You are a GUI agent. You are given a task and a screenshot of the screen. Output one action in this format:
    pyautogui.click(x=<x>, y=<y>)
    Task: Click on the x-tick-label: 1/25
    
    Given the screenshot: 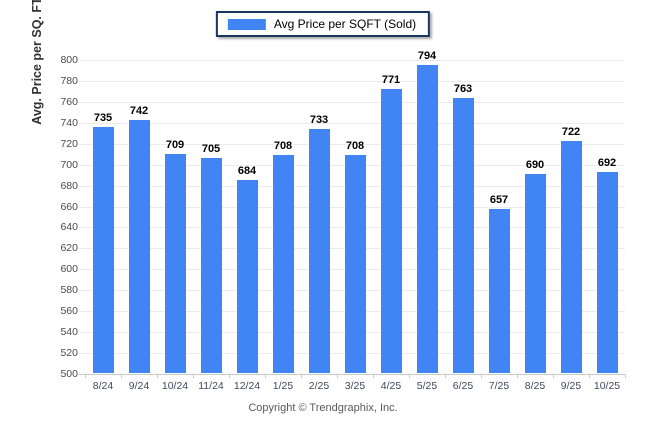 What is the action you would take?
    pyautogui.click(x=283, y=386)
    